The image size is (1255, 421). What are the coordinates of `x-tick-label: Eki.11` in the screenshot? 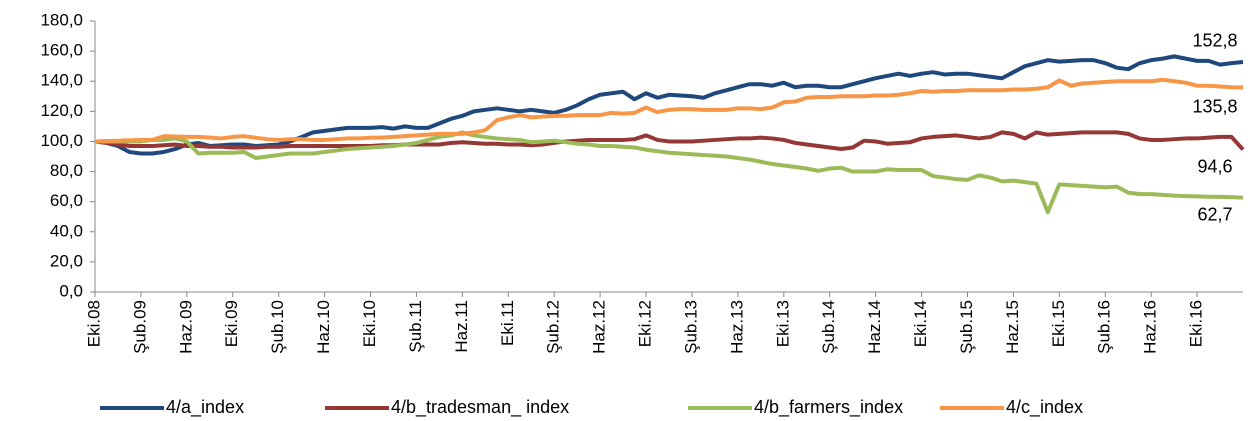 It's located at (507, 323).